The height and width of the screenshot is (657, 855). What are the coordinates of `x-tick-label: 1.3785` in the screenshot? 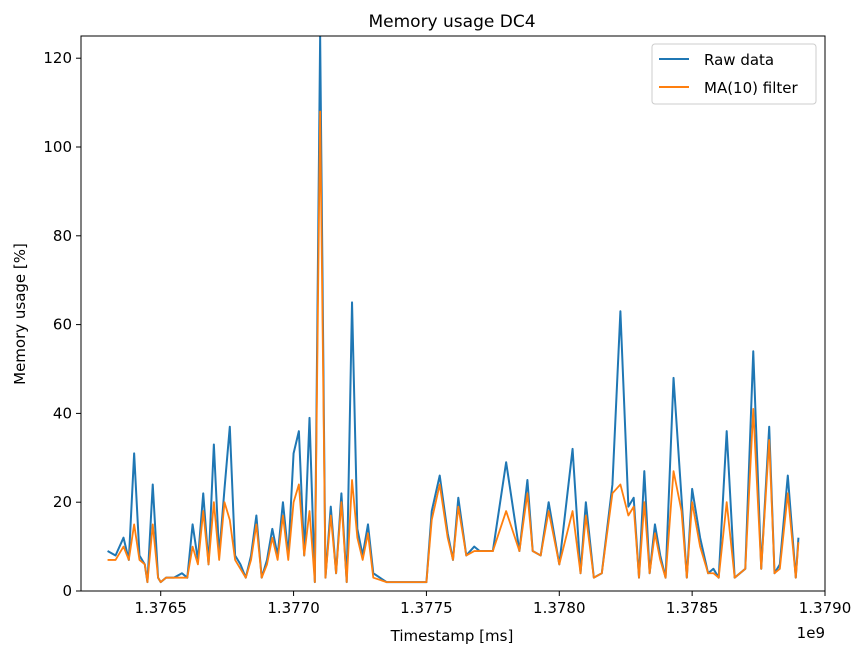 It's located at (692, 608).